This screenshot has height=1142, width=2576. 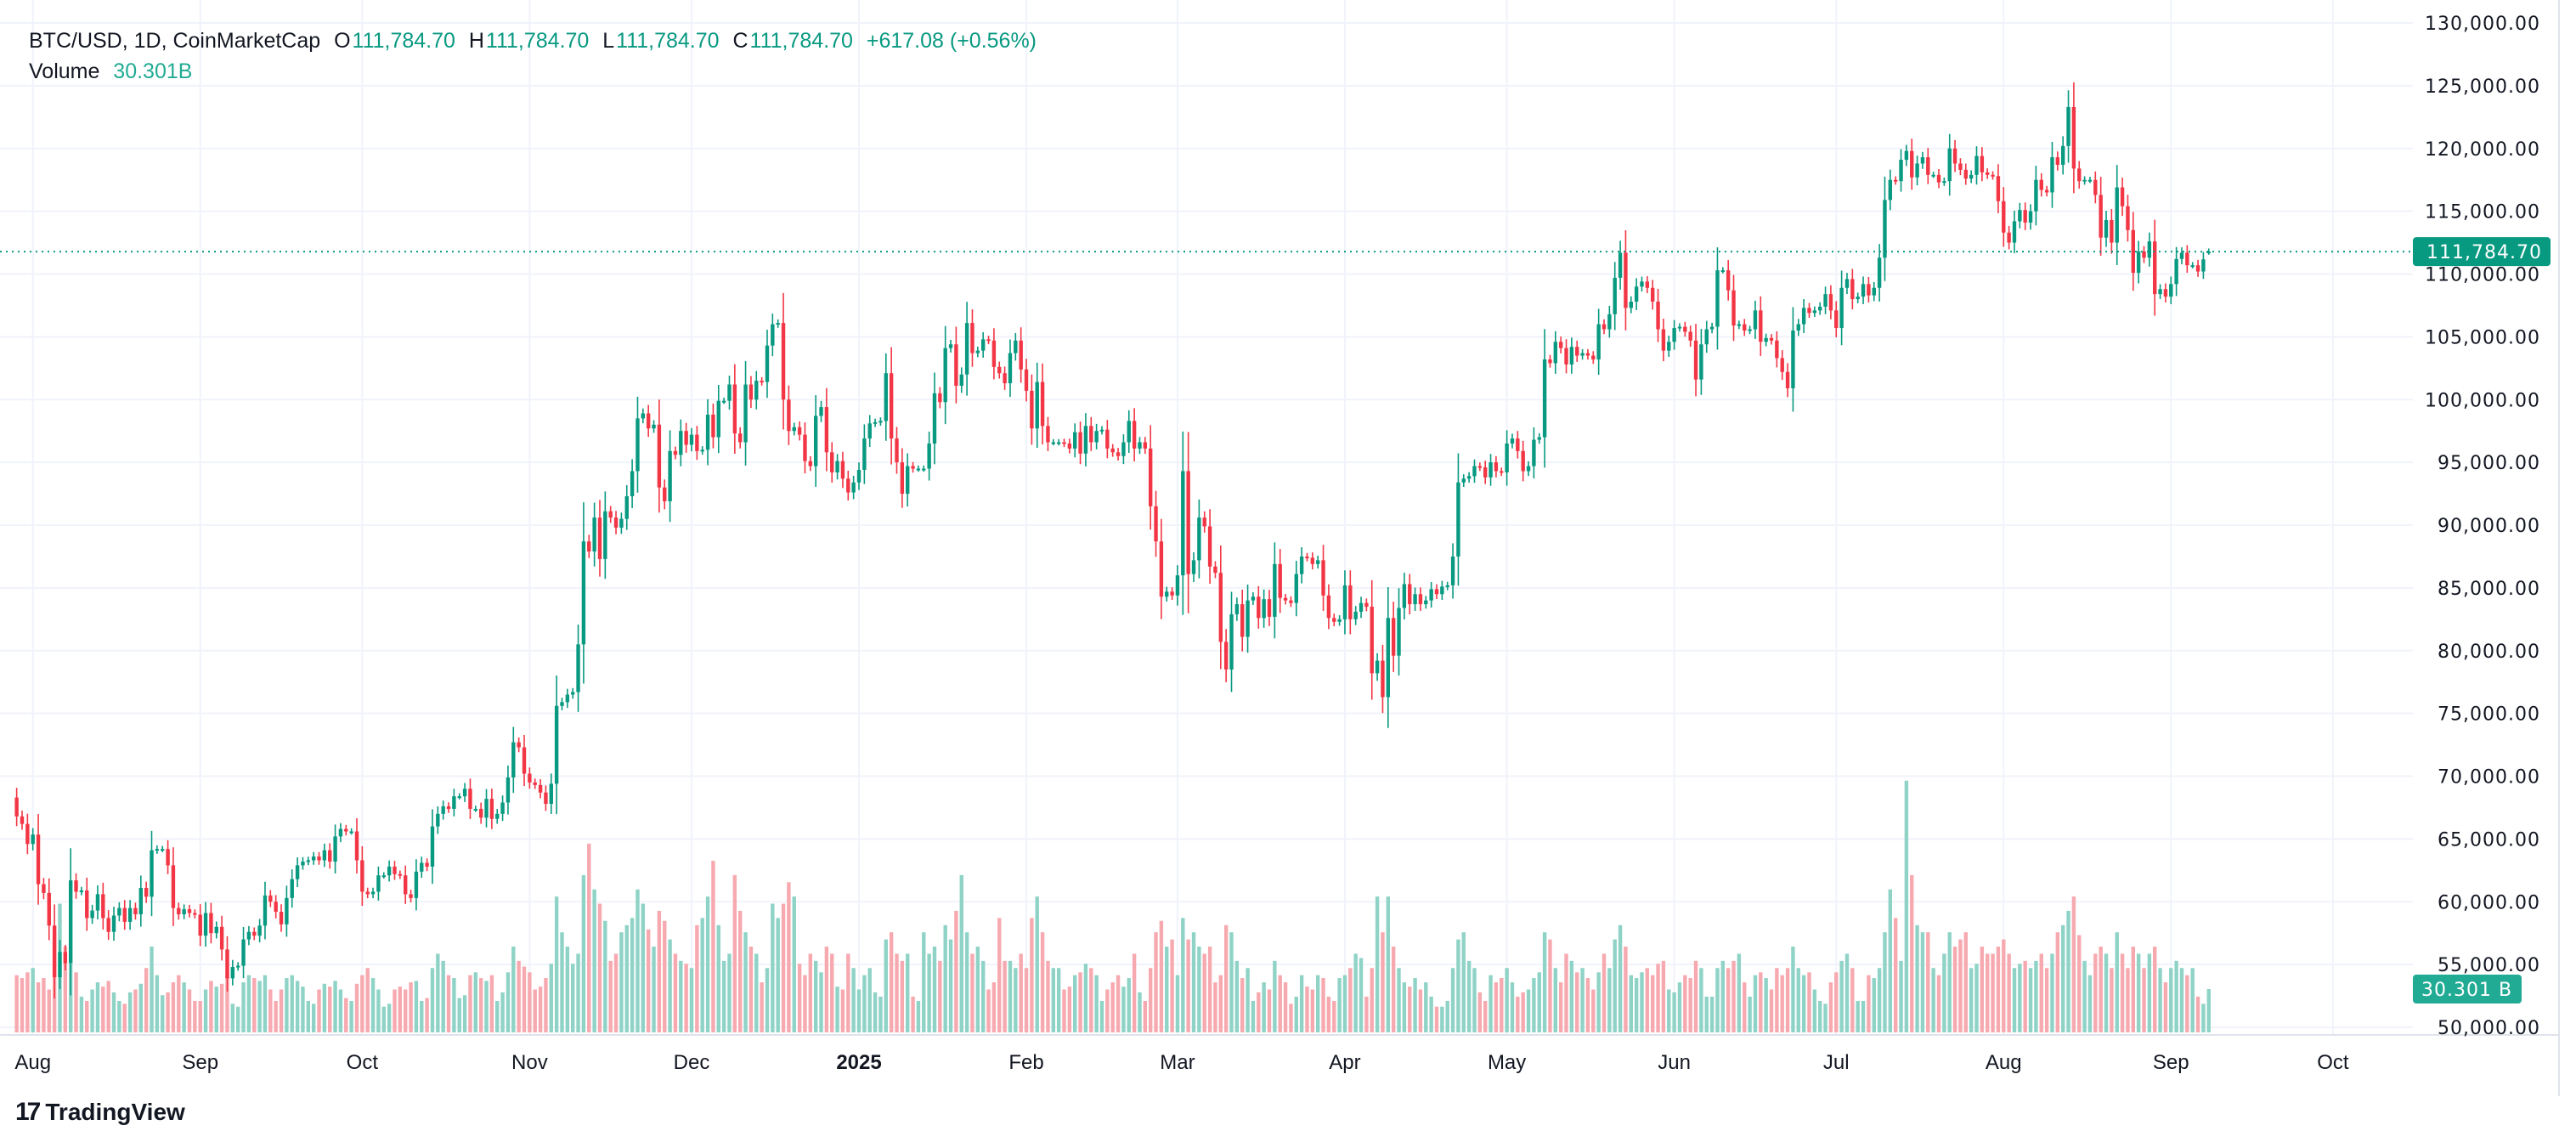 I want to click on time-tick-label: Sep, so click(x=2171, y=1062).